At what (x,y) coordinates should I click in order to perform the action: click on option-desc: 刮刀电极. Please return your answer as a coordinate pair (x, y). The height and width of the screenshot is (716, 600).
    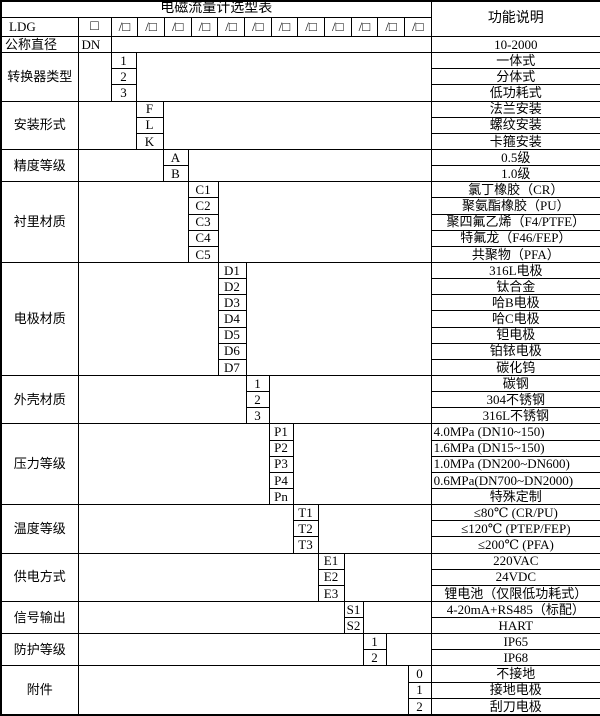
    Looking at the image, I should click on (515, 706).